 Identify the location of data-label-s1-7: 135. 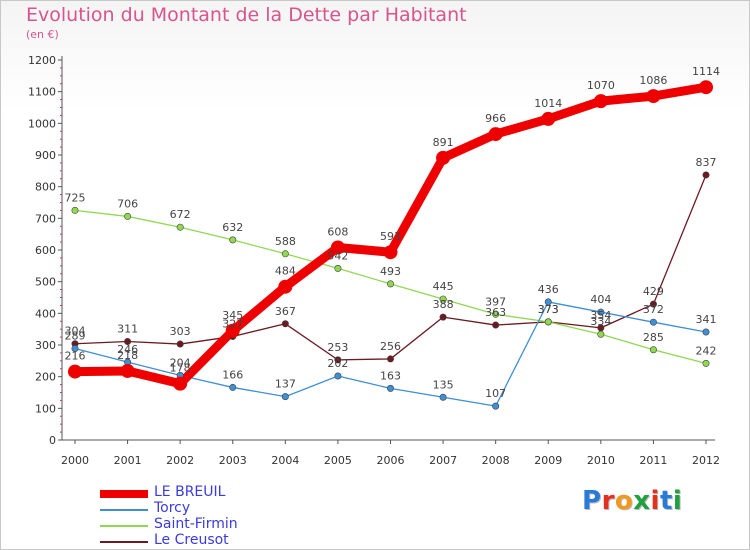
(443, 384).